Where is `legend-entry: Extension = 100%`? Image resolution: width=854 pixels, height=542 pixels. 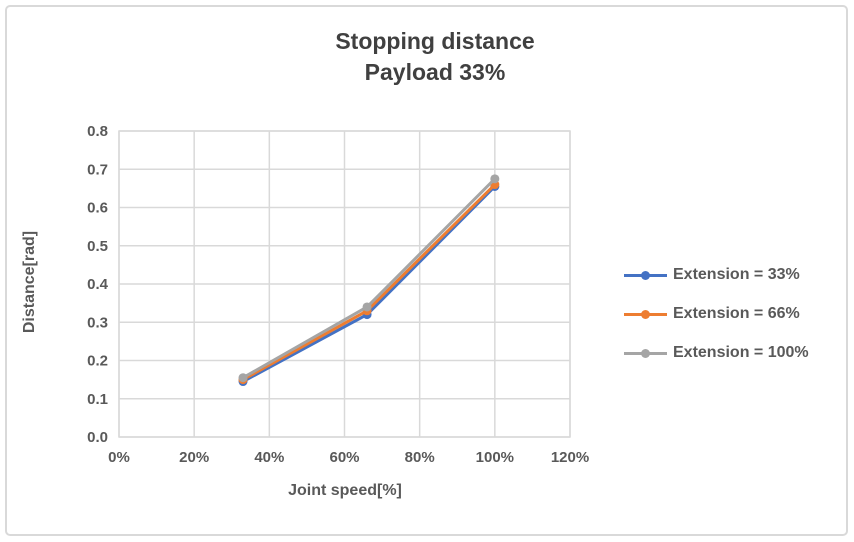 legend-entry: Extension = 100% is located at coordinates (716, 353).